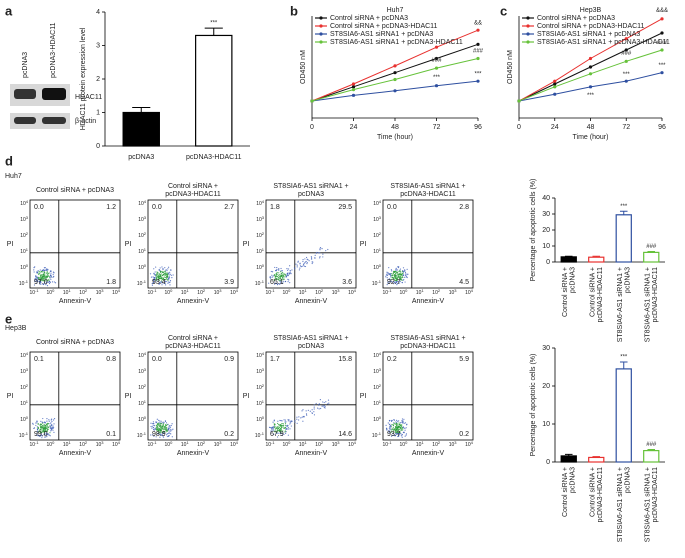 The width and height of the screenshot is (685, 558). What do you see at coordinates (354, 127) in the screenshot?
I see `x-tick-label: 24` at bounding box center [354, 127].